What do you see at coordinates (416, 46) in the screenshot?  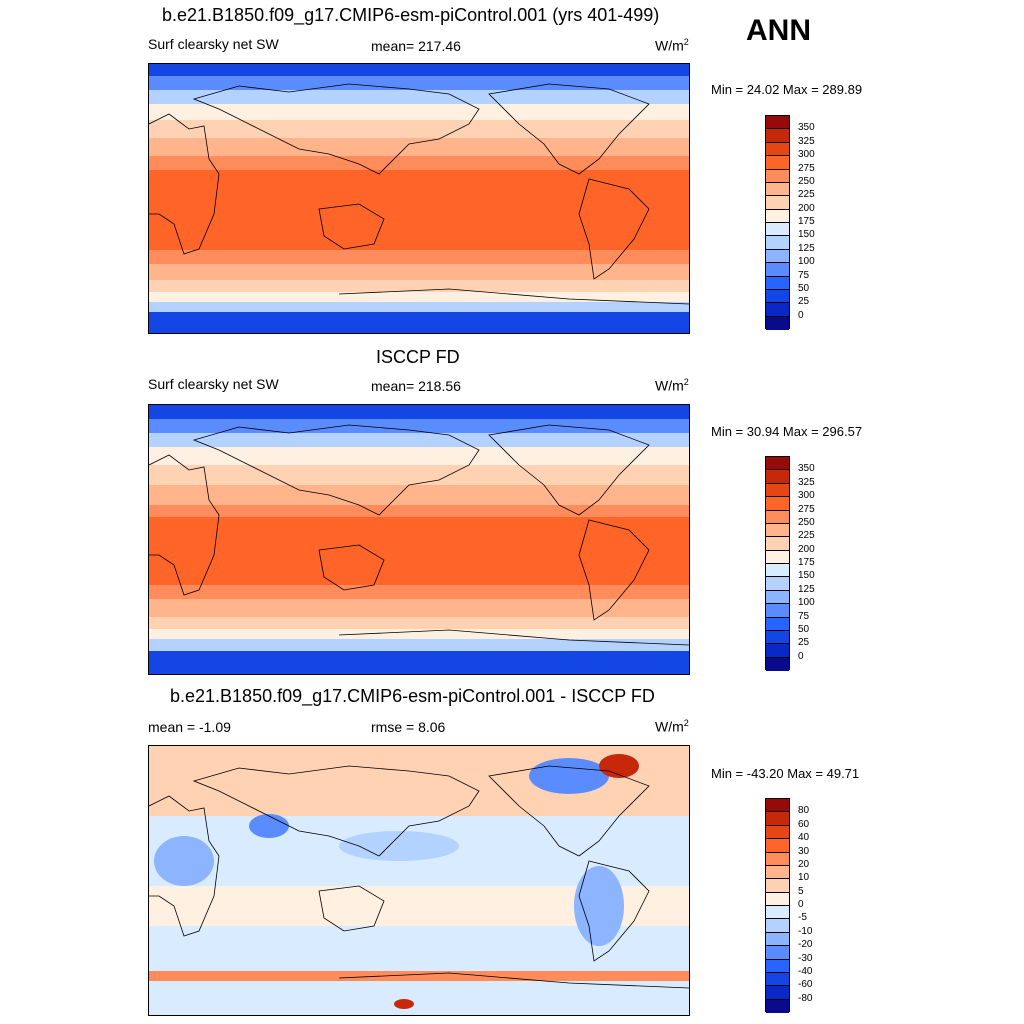 I see `panel1-mean-label: mean= 217.46` at bounding box center [416, 46].